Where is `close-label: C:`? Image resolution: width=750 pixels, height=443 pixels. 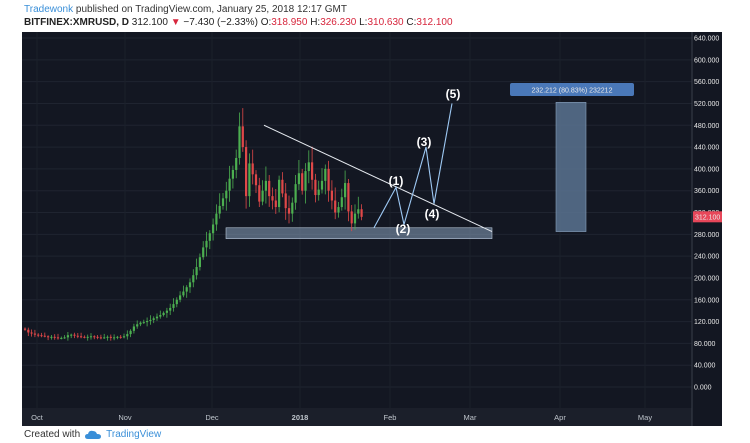 close-label: C: is located at coordinates (411, 22).